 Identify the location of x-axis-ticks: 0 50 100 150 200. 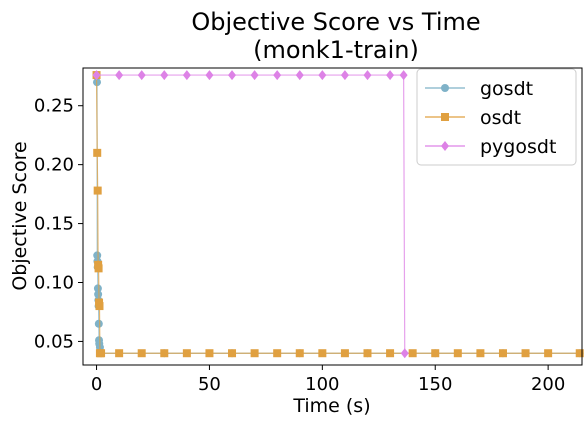
(328, 380).